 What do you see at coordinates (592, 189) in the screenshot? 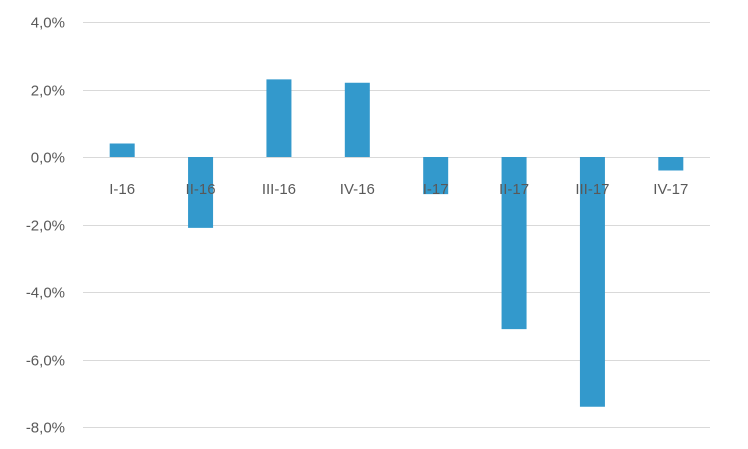
I see `category-label: III-17` at bounding box center [592, 189].